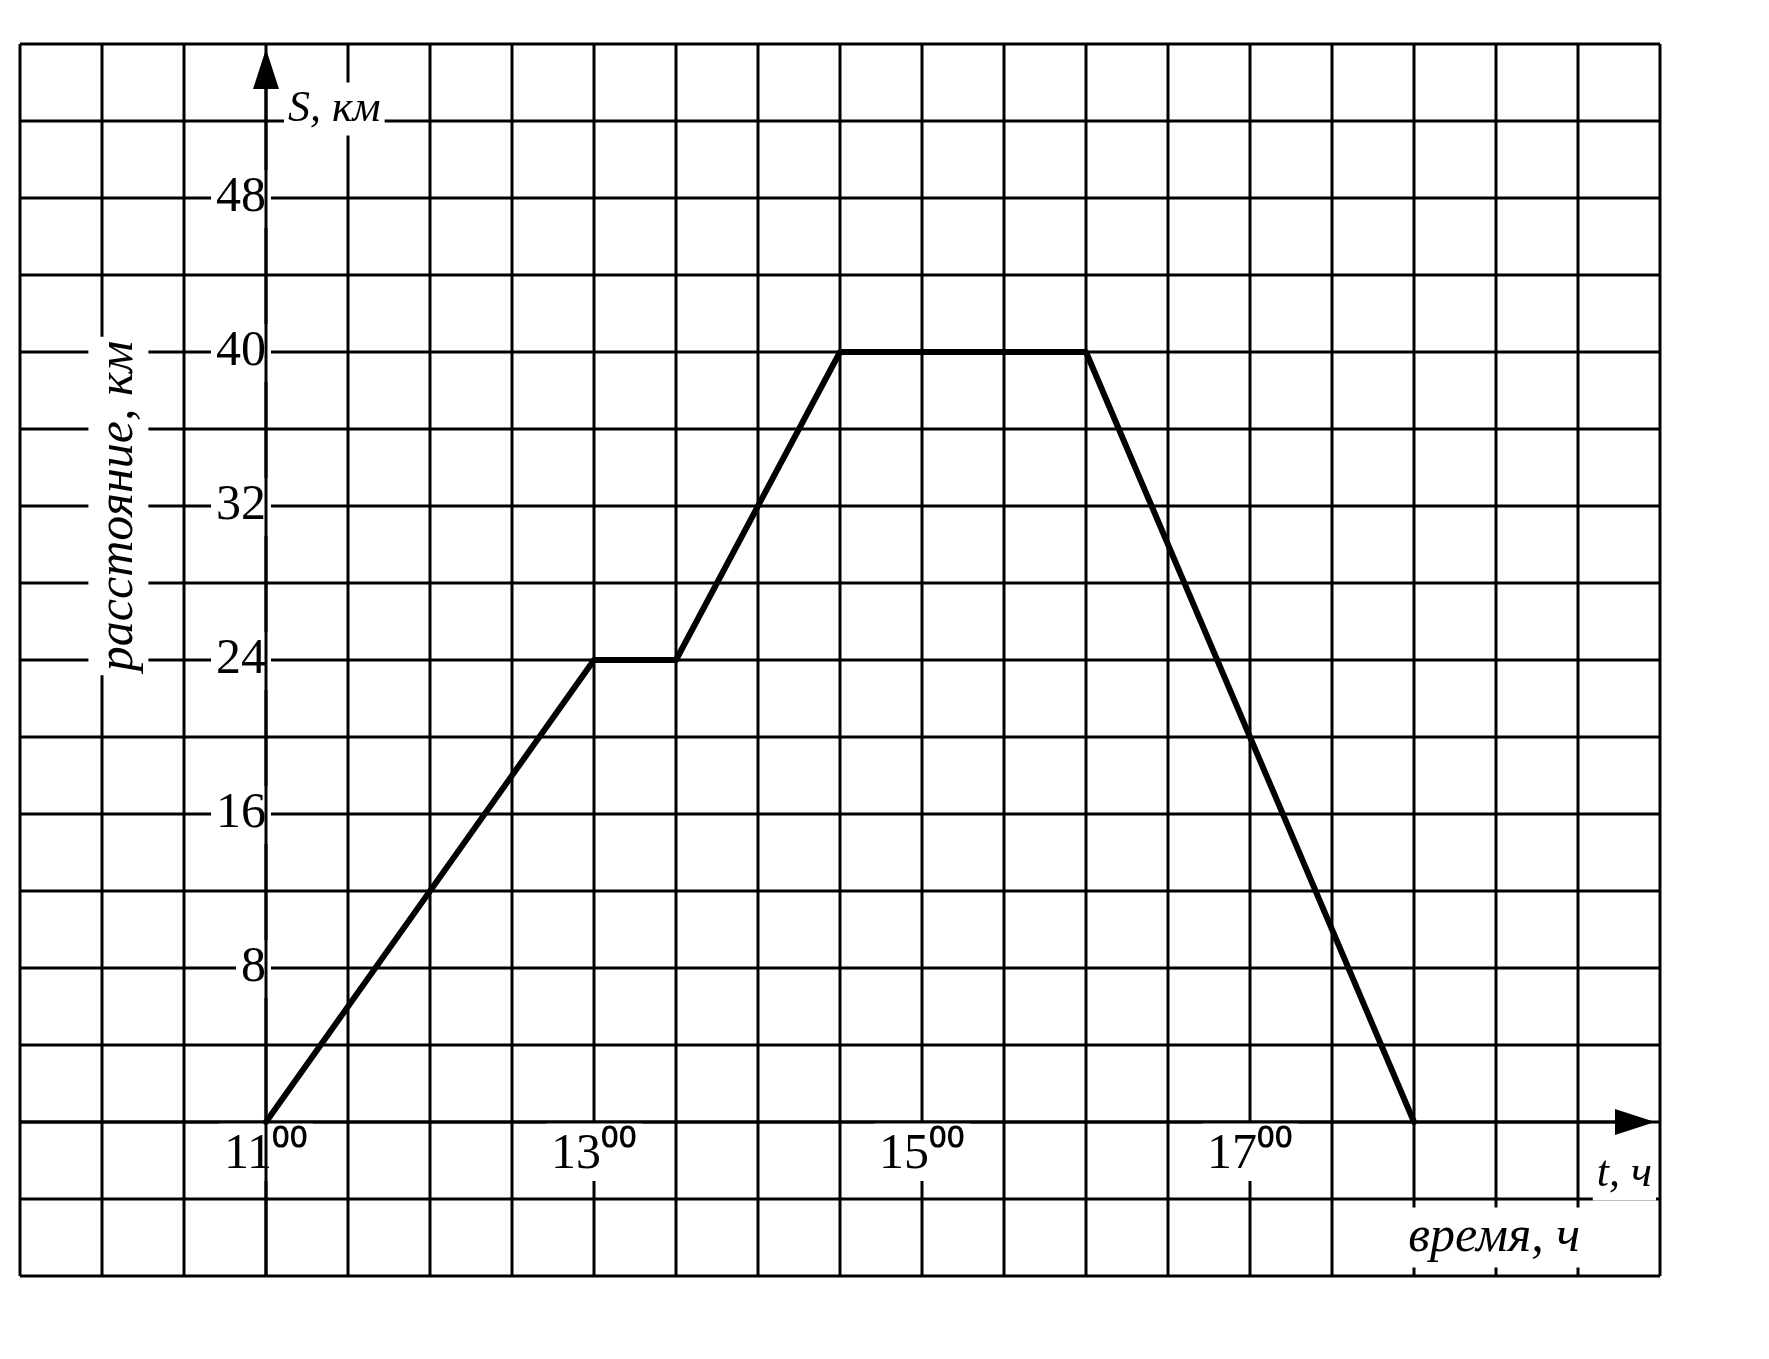 The width and height of the screenshot is (1769, 1359). I want to click on y-tick-label: 32, so click(241, 502).